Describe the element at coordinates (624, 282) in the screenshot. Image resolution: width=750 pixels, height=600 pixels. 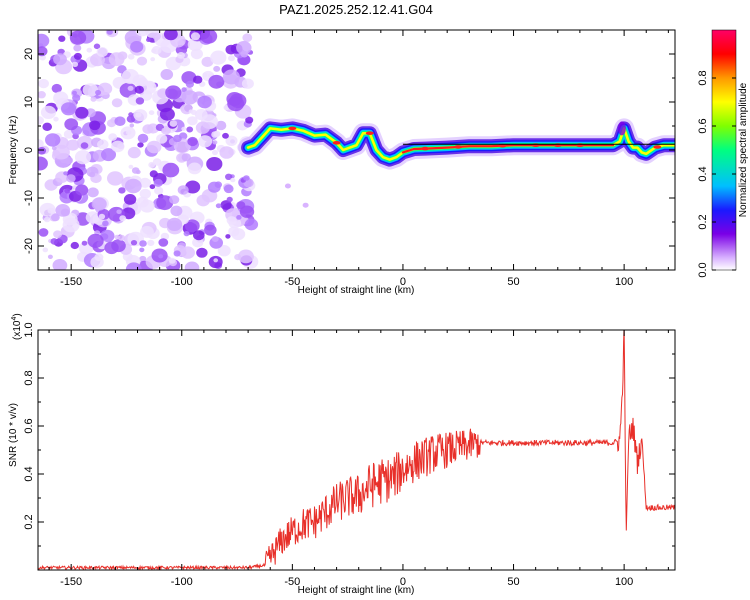
I see `x-tick-label: 100` at that location.